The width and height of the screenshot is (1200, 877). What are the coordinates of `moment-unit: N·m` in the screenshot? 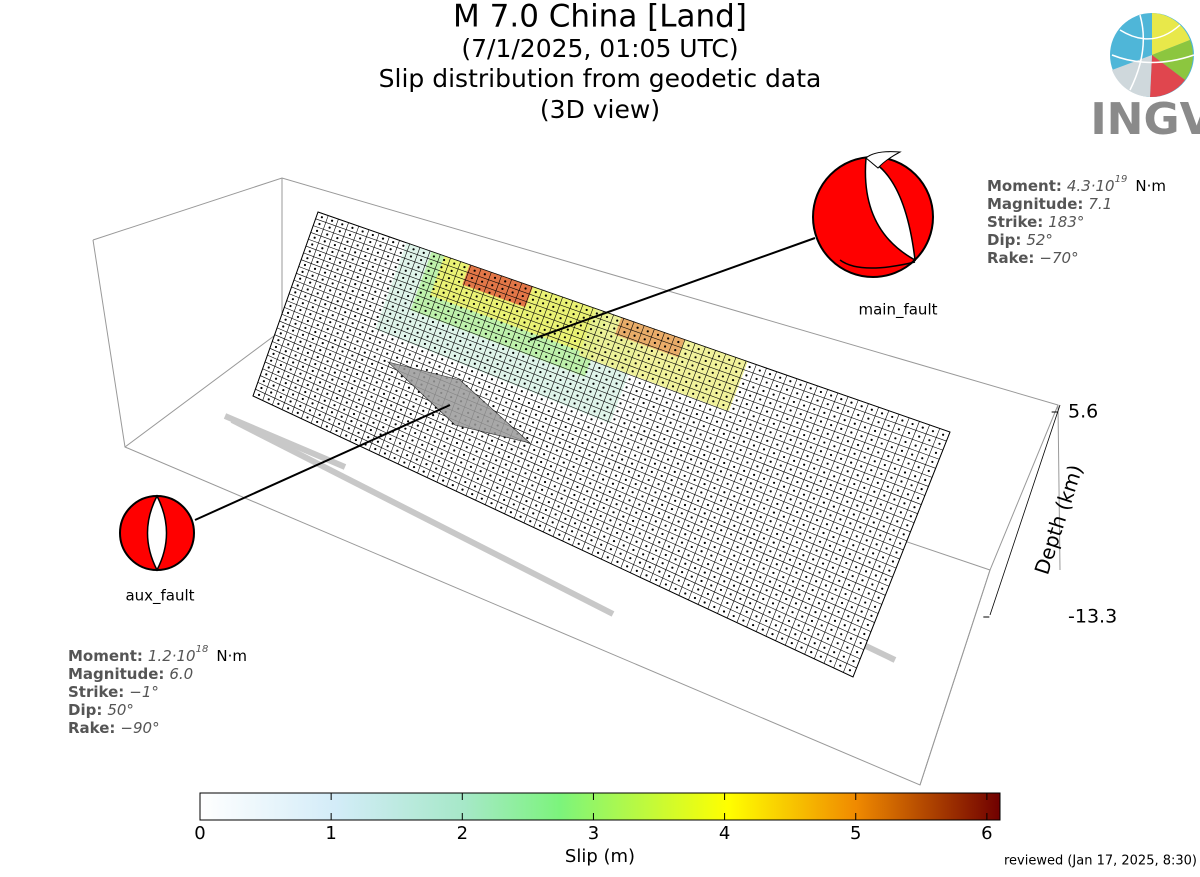 It's located at (231, 656).